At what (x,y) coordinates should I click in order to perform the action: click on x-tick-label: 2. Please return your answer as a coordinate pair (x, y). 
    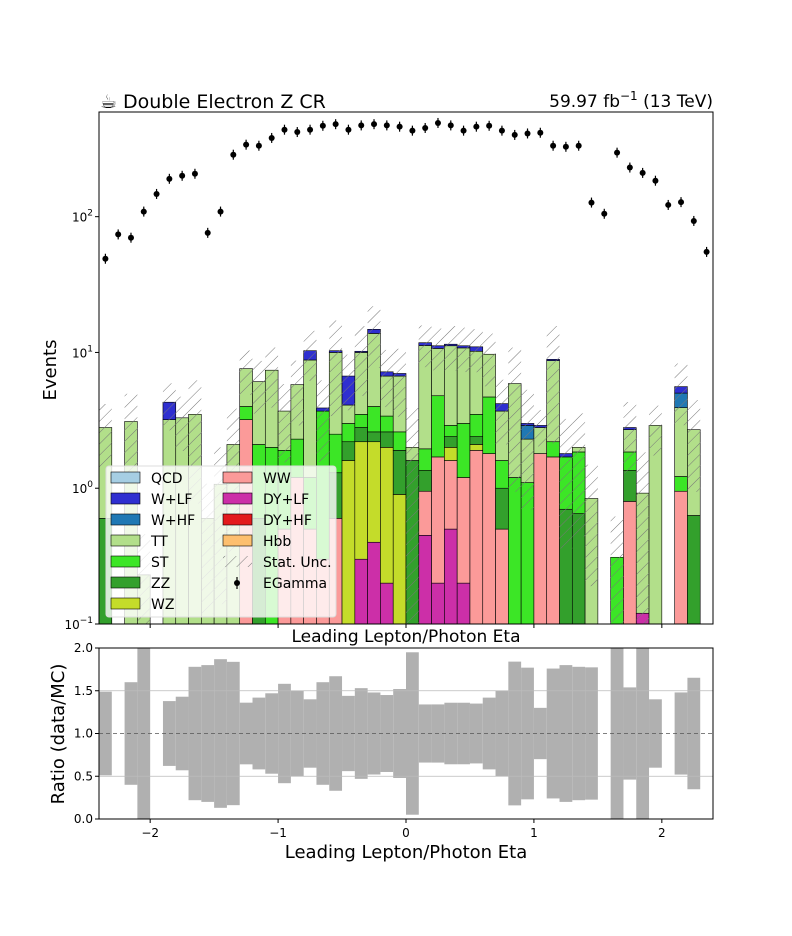
    Looking at the image, I should click on (662, 833).